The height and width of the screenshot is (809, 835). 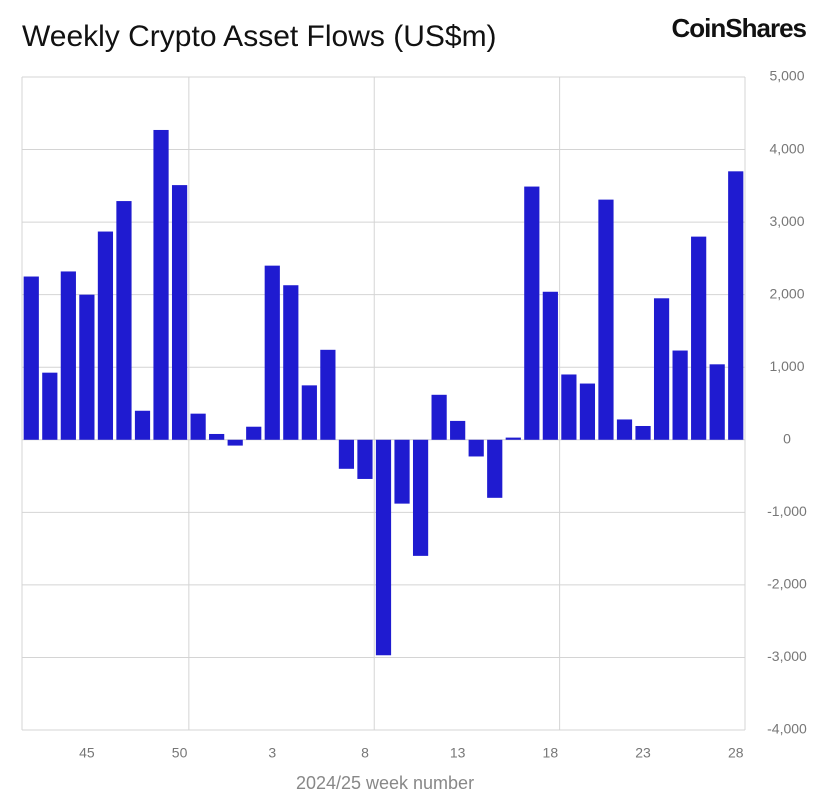 What do you see at coordinates (385, 783) in the screenshot?
I see `x-axis-label: 2024/25 week number` at bounding box center [385, 783].